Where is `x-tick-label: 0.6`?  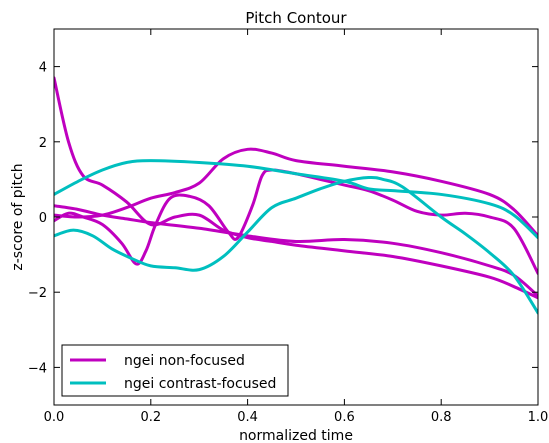 x-tick-label: 0.6 is located at coordinates (344, 417).